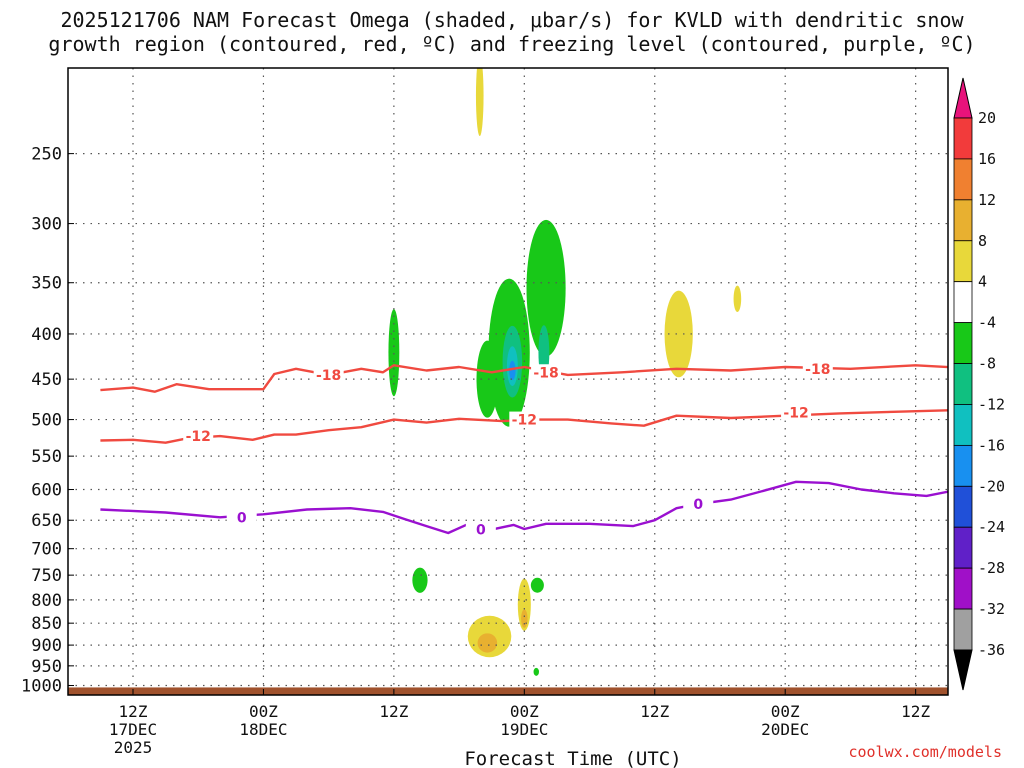  I want to click on contour-label-dgz_minus12-1: -12, so click(524, 421).